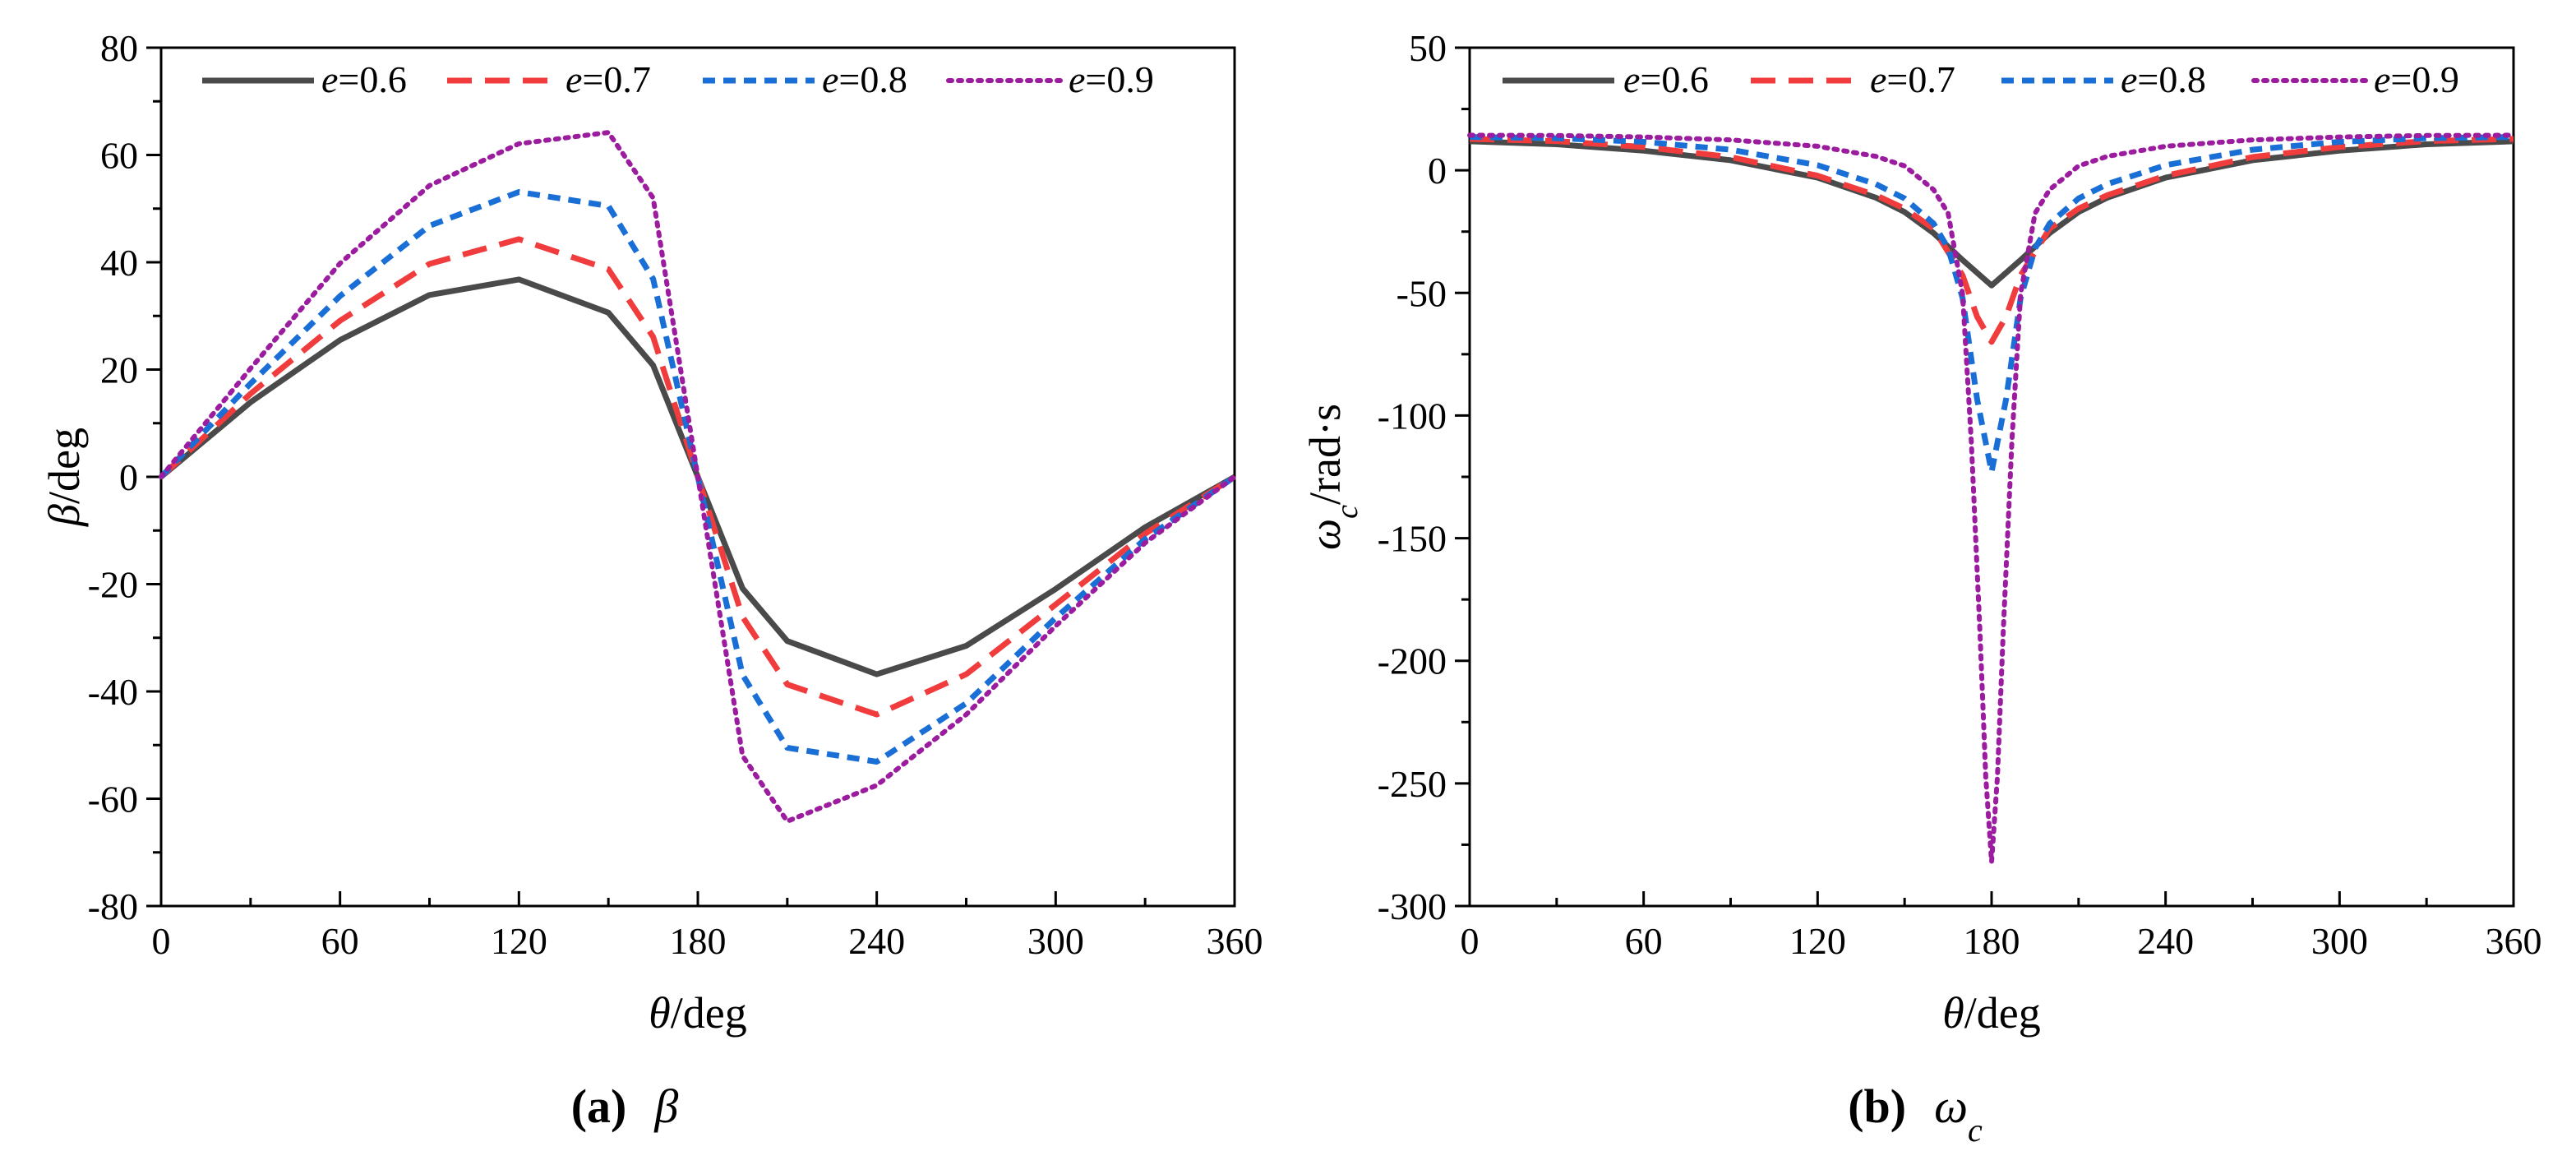  Describe the element at coordinates (1412, 661) in the screenshot. I see `y-tick-label: -200` at that location.